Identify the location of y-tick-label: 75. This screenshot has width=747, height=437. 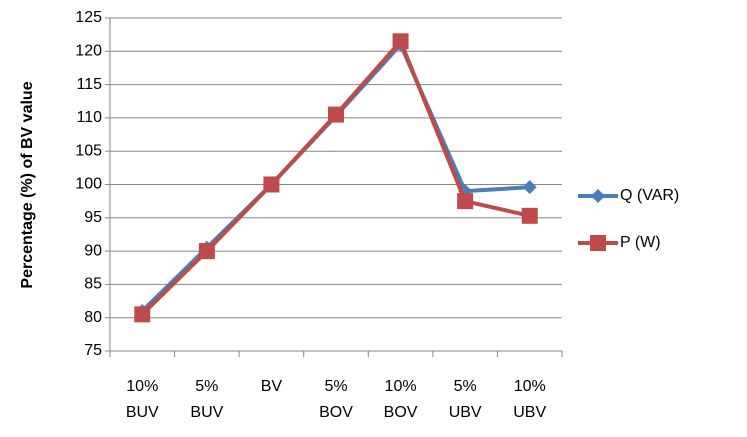
(93, 350).